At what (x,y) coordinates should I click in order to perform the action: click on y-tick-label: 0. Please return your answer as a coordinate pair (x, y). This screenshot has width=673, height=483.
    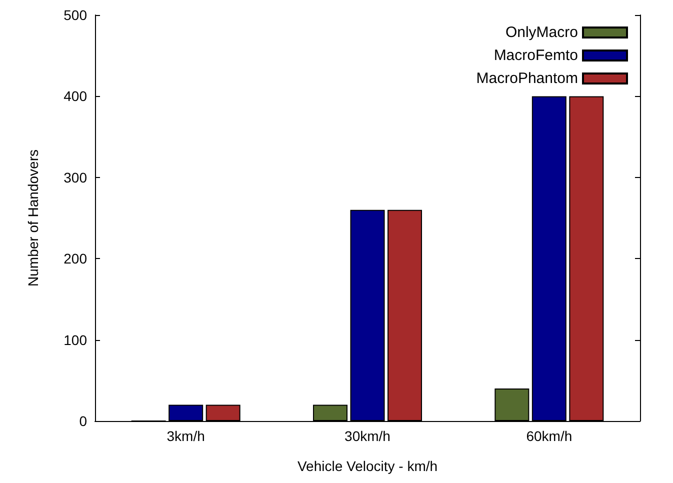
    Looking at the image, I should click on (83, 421).